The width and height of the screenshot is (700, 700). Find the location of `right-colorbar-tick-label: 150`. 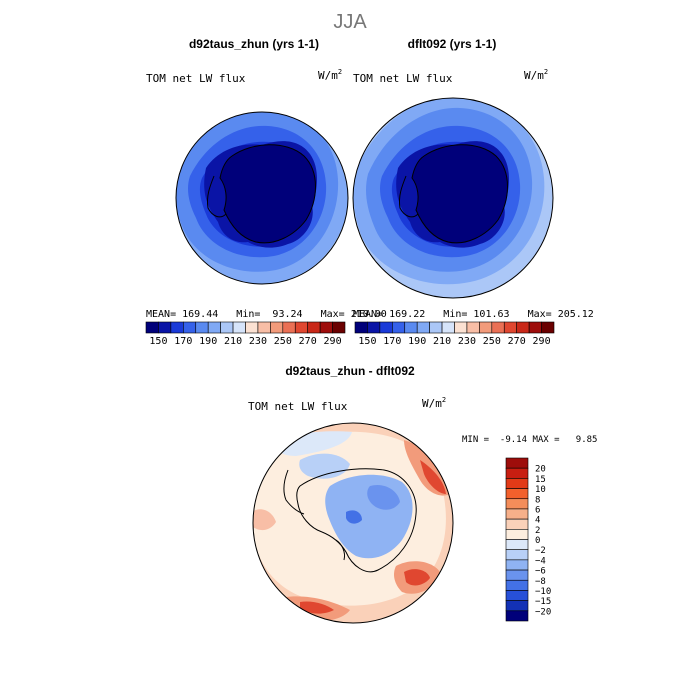

right-colorbar-tick-label: 150 is located at coordinates (367, 341).